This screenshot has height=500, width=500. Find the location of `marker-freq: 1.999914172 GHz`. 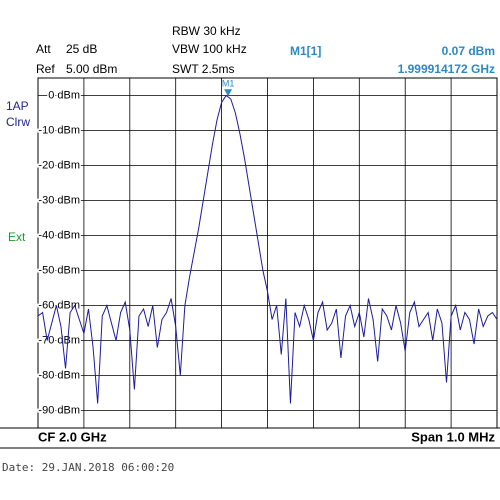

marker-freq: 1.999914172 GHz is located at coordinates (446, 69).